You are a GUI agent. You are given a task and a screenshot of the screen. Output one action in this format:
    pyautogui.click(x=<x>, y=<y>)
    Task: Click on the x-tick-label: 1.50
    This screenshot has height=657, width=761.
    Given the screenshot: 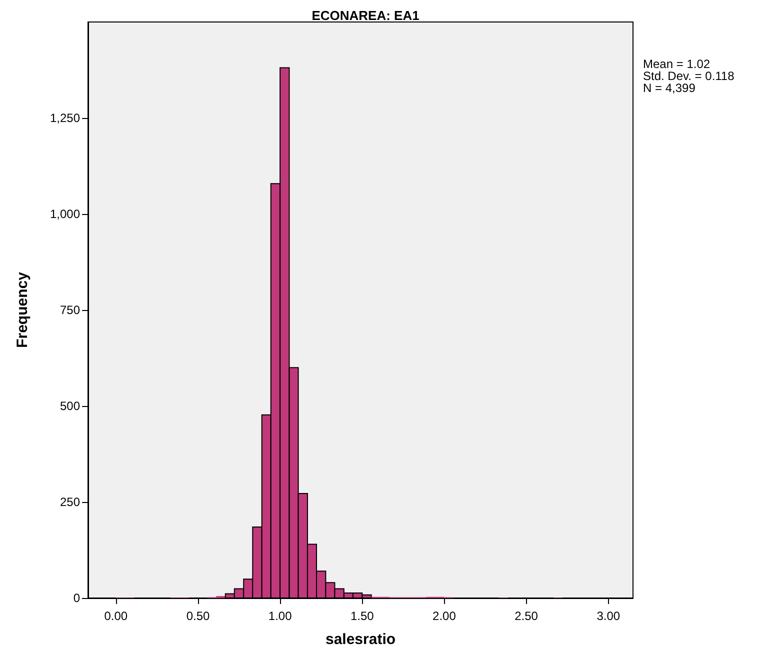 What is the action you would take?
    pyautogui.click(x=362, y=616)
    